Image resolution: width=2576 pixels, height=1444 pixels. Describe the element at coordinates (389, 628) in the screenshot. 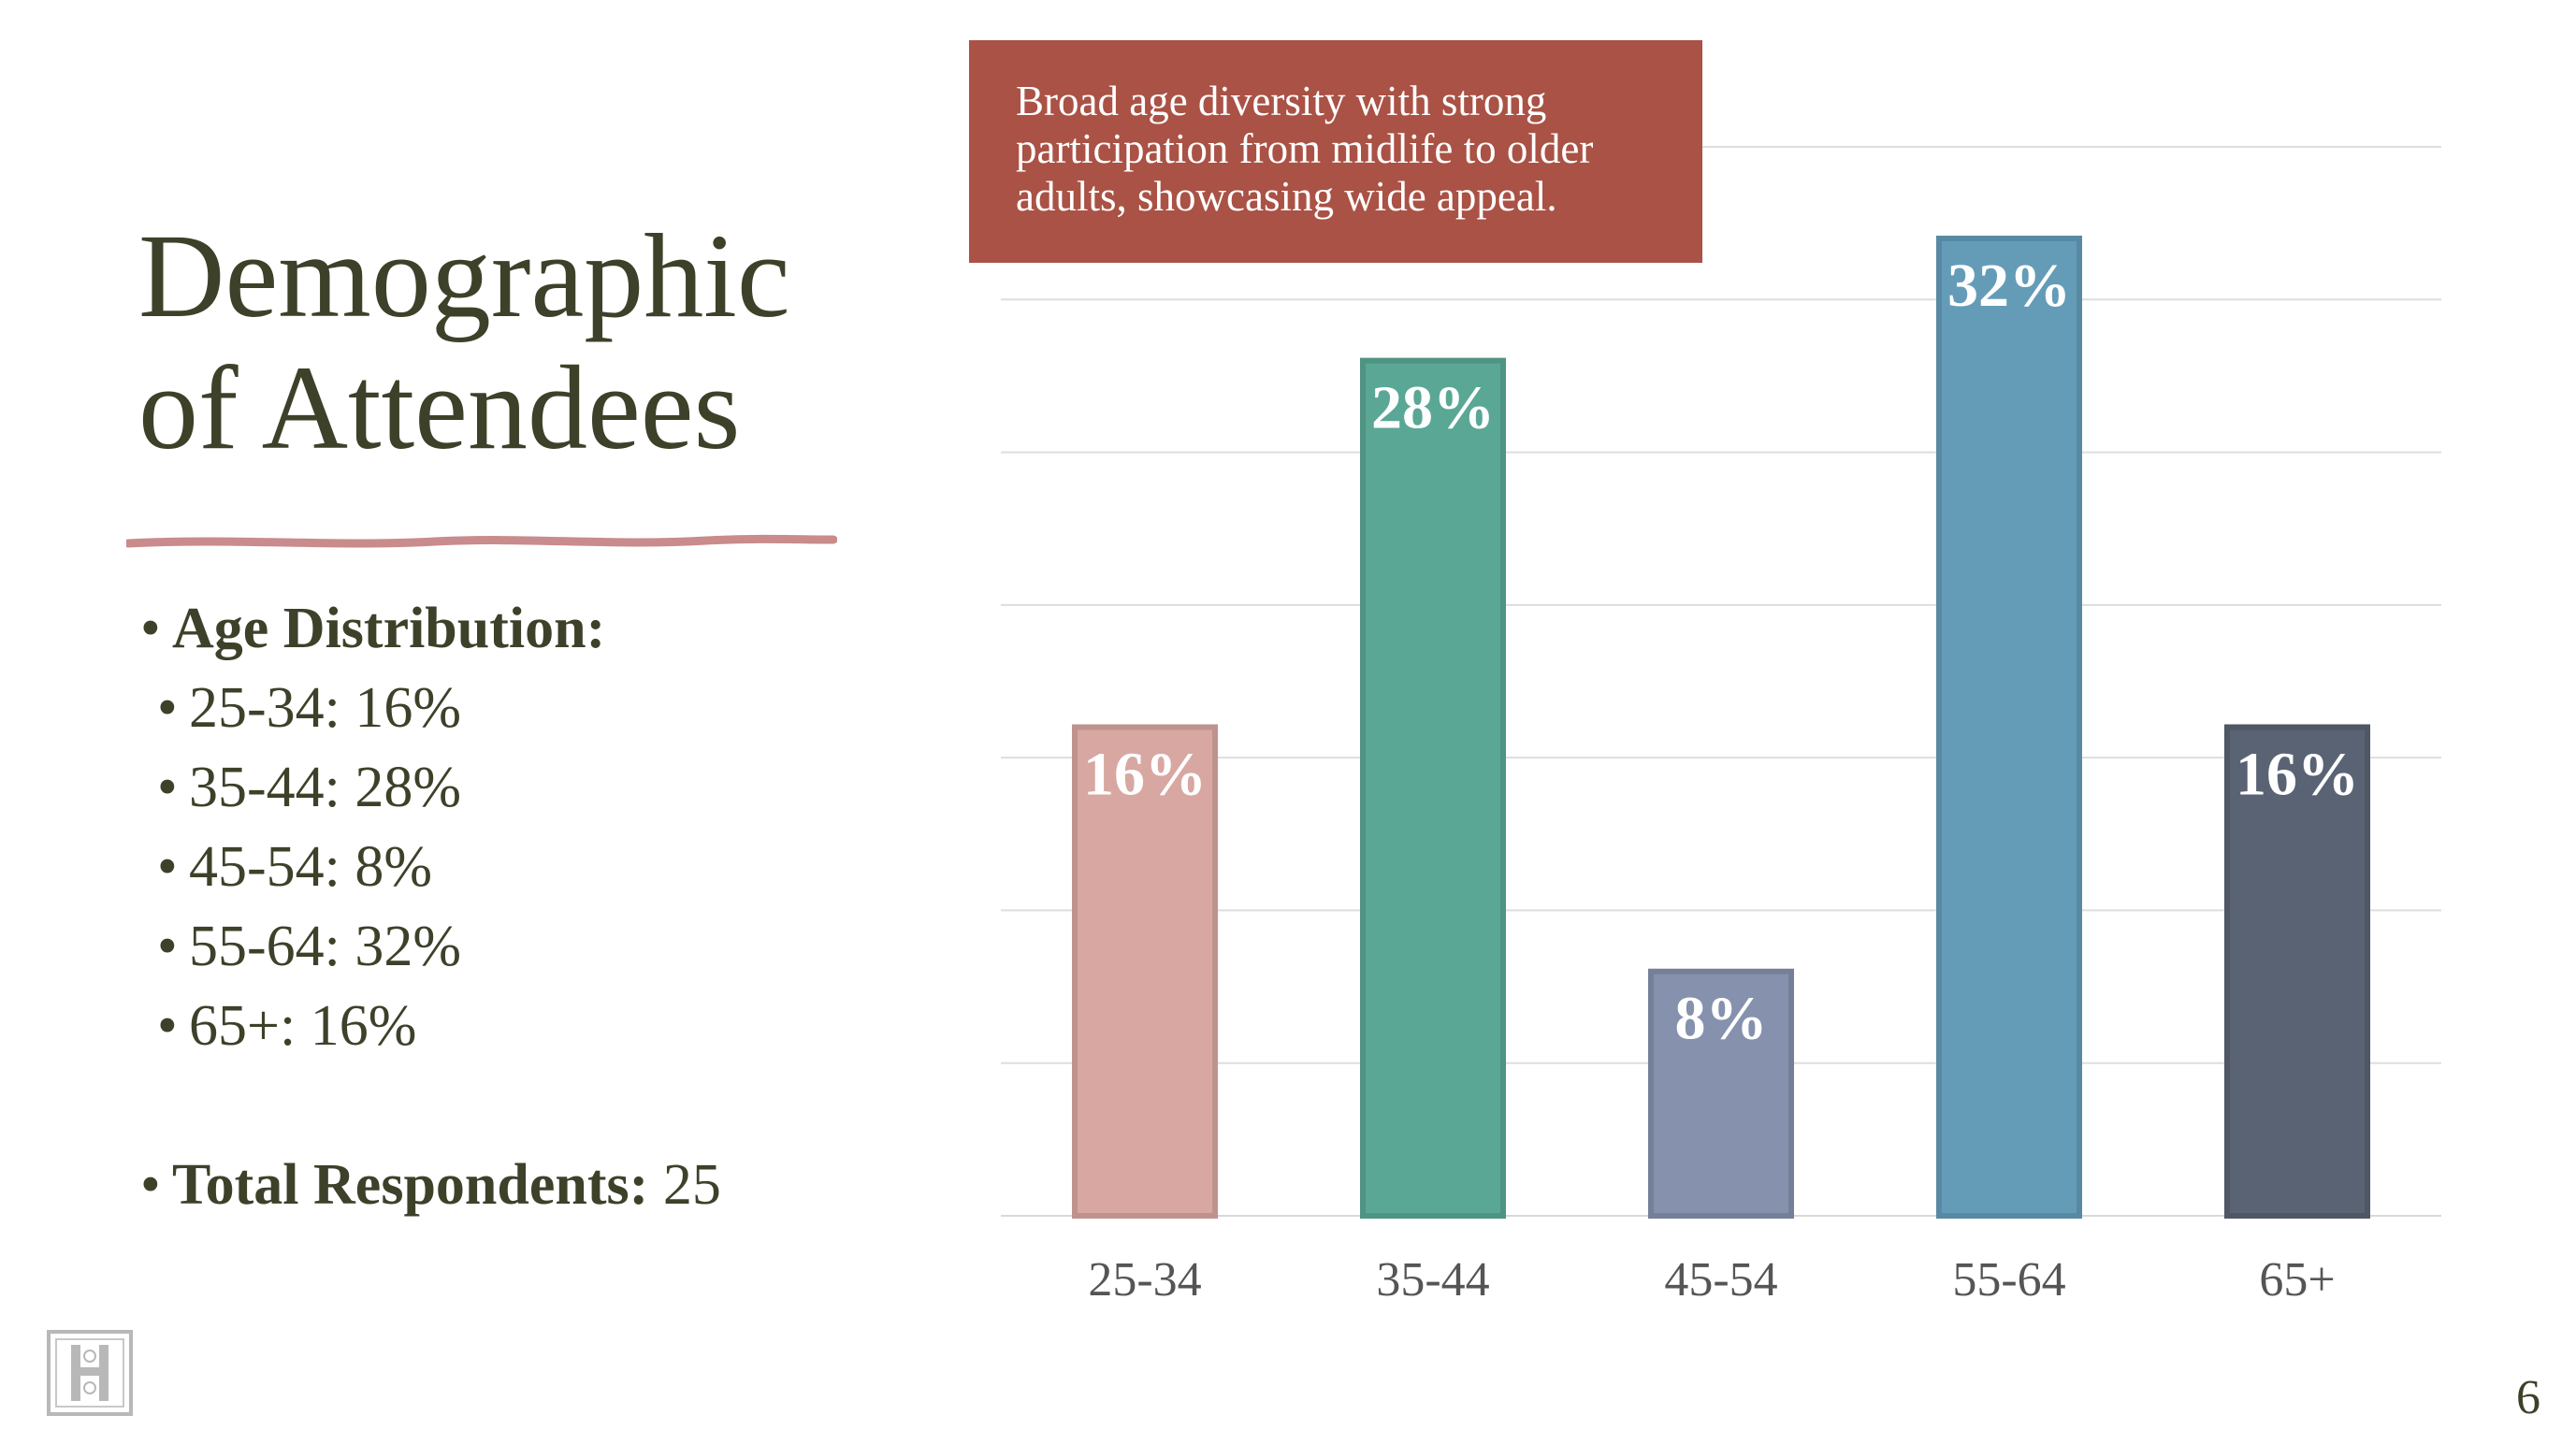

I see `age-heading: Age Distribution:` at that location.